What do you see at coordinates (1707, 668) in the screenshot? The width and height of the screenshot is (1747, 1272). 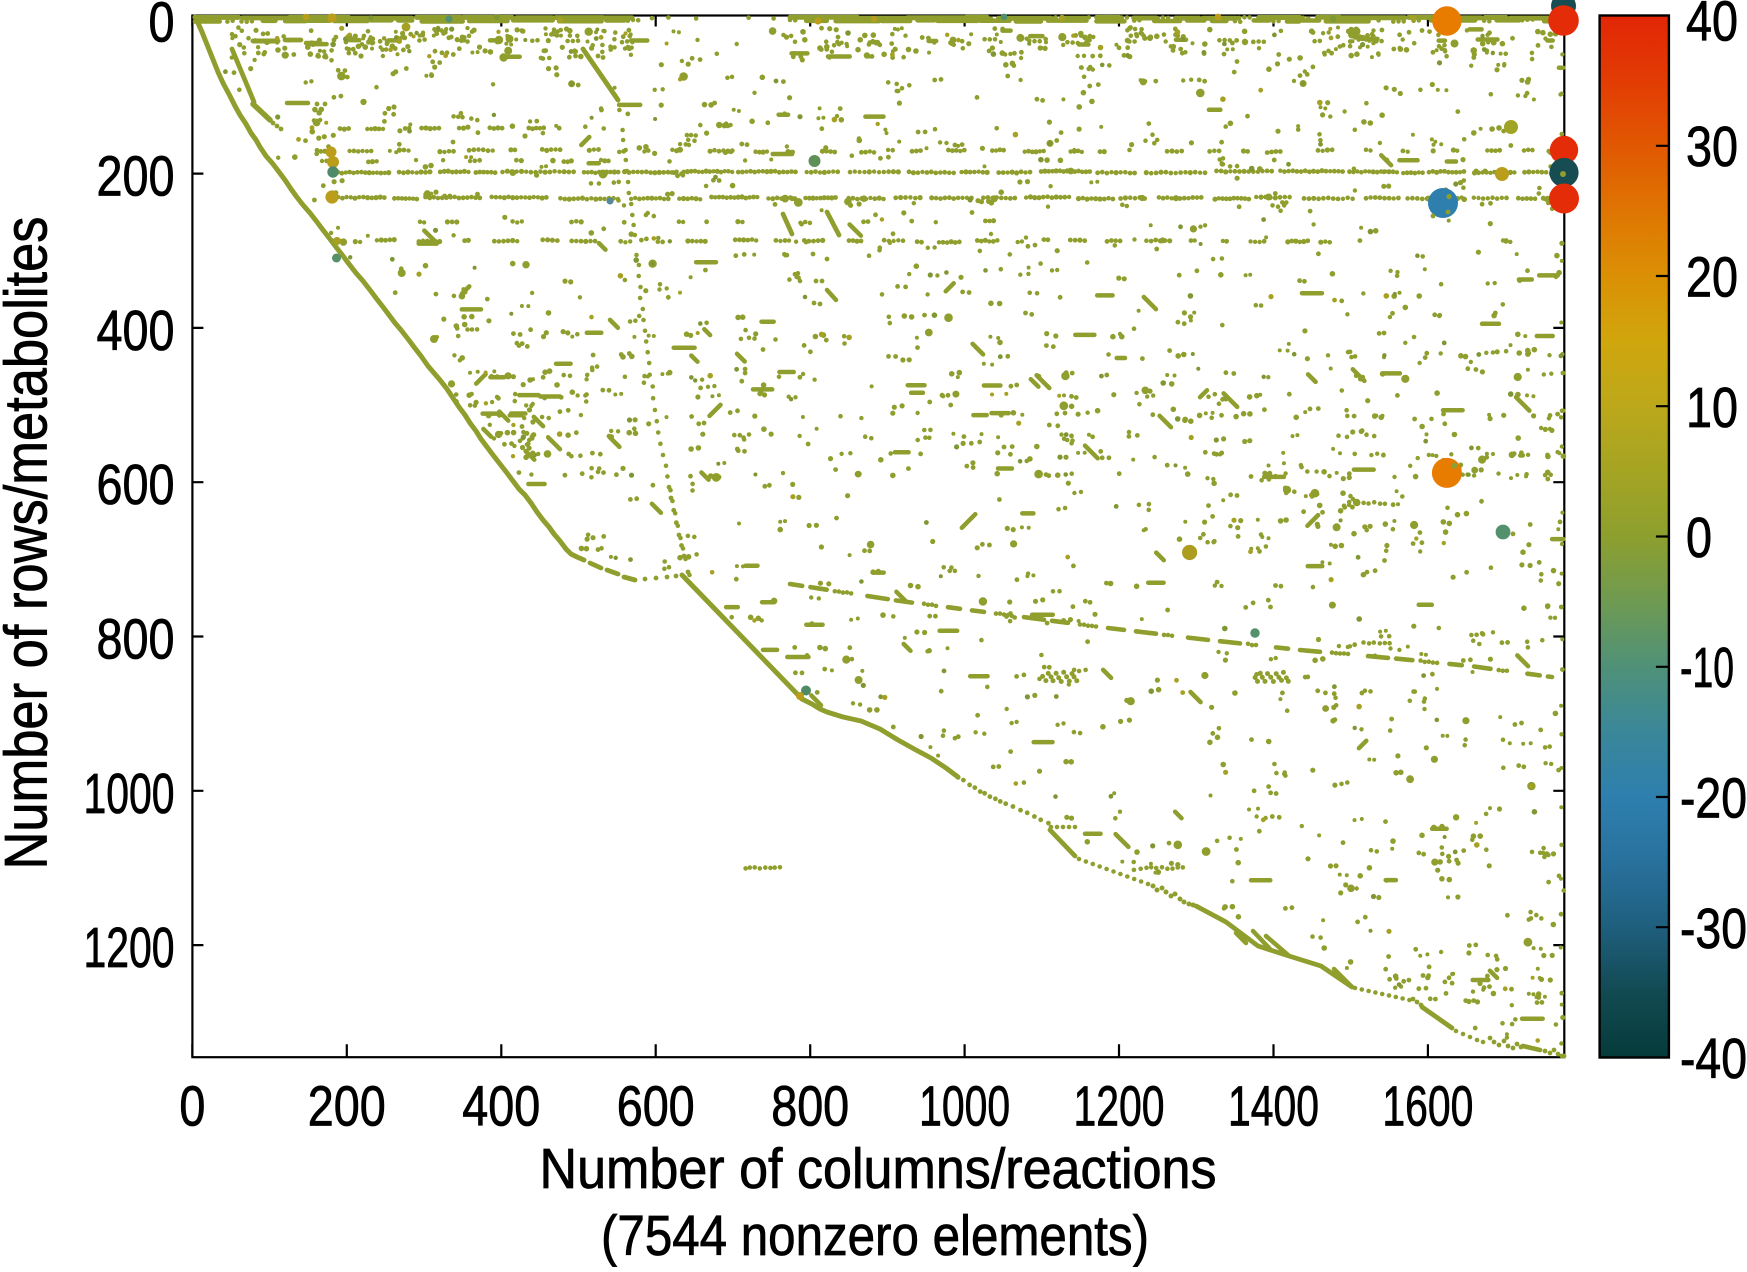 I see `svg-text: -10` at bounding box center [1707, 668].